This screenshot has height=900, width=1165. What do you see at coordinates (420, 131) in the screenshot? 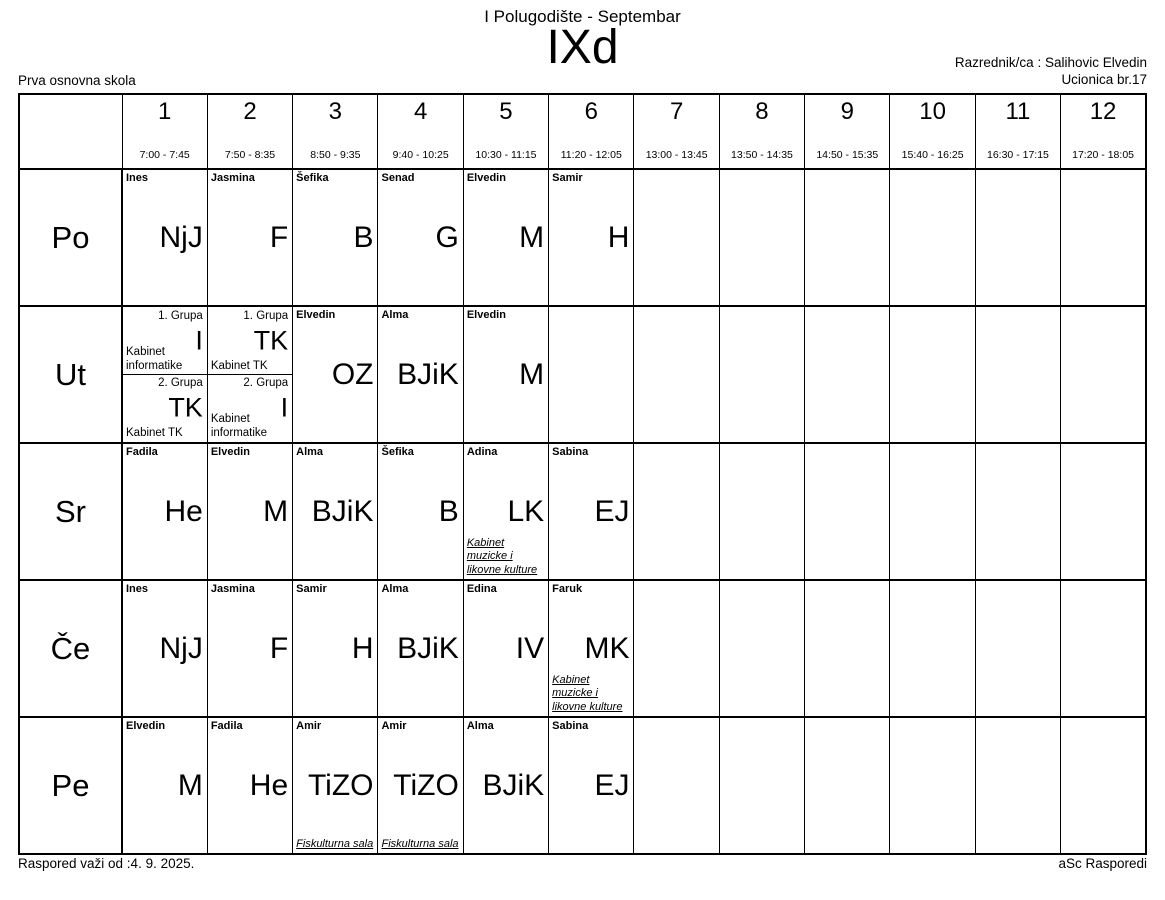
I see `period-header: 4 9:40 - 10:25` at bounding box center [420, 131].